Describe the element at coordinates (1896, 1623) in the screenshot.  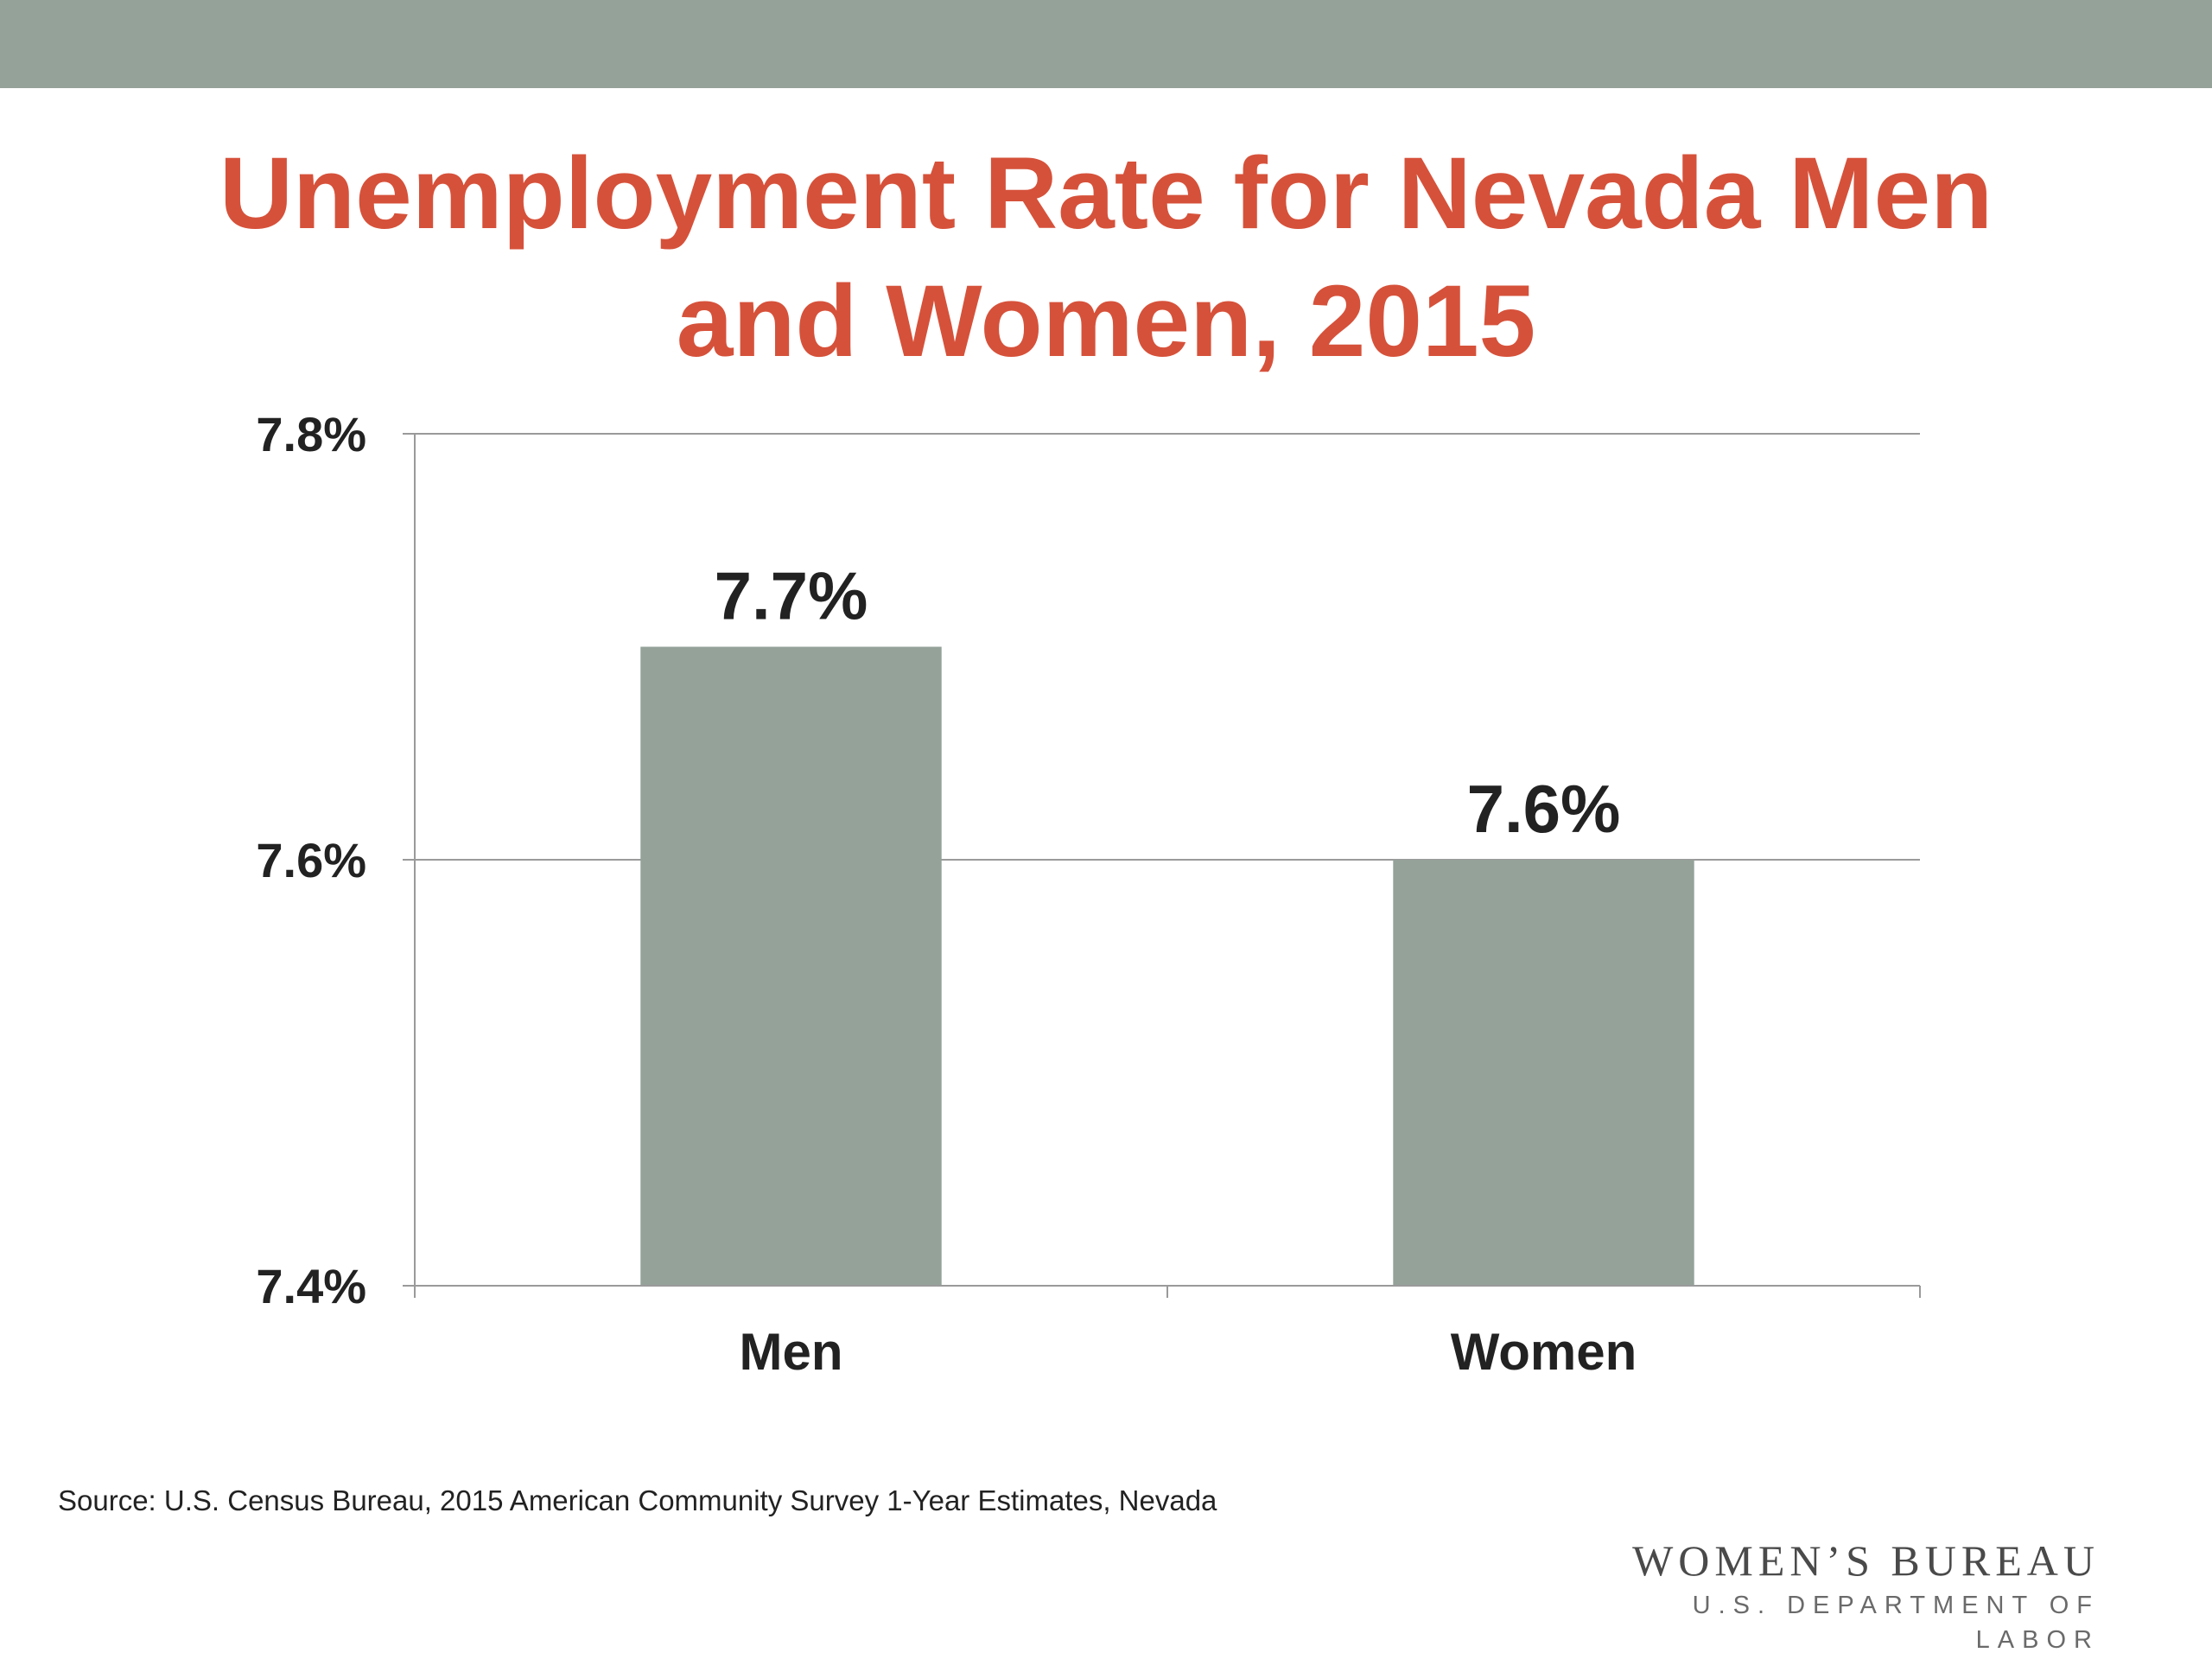
I see `logo-sub-text: U.S. DEPARTMENT OF LABOR` at that location.